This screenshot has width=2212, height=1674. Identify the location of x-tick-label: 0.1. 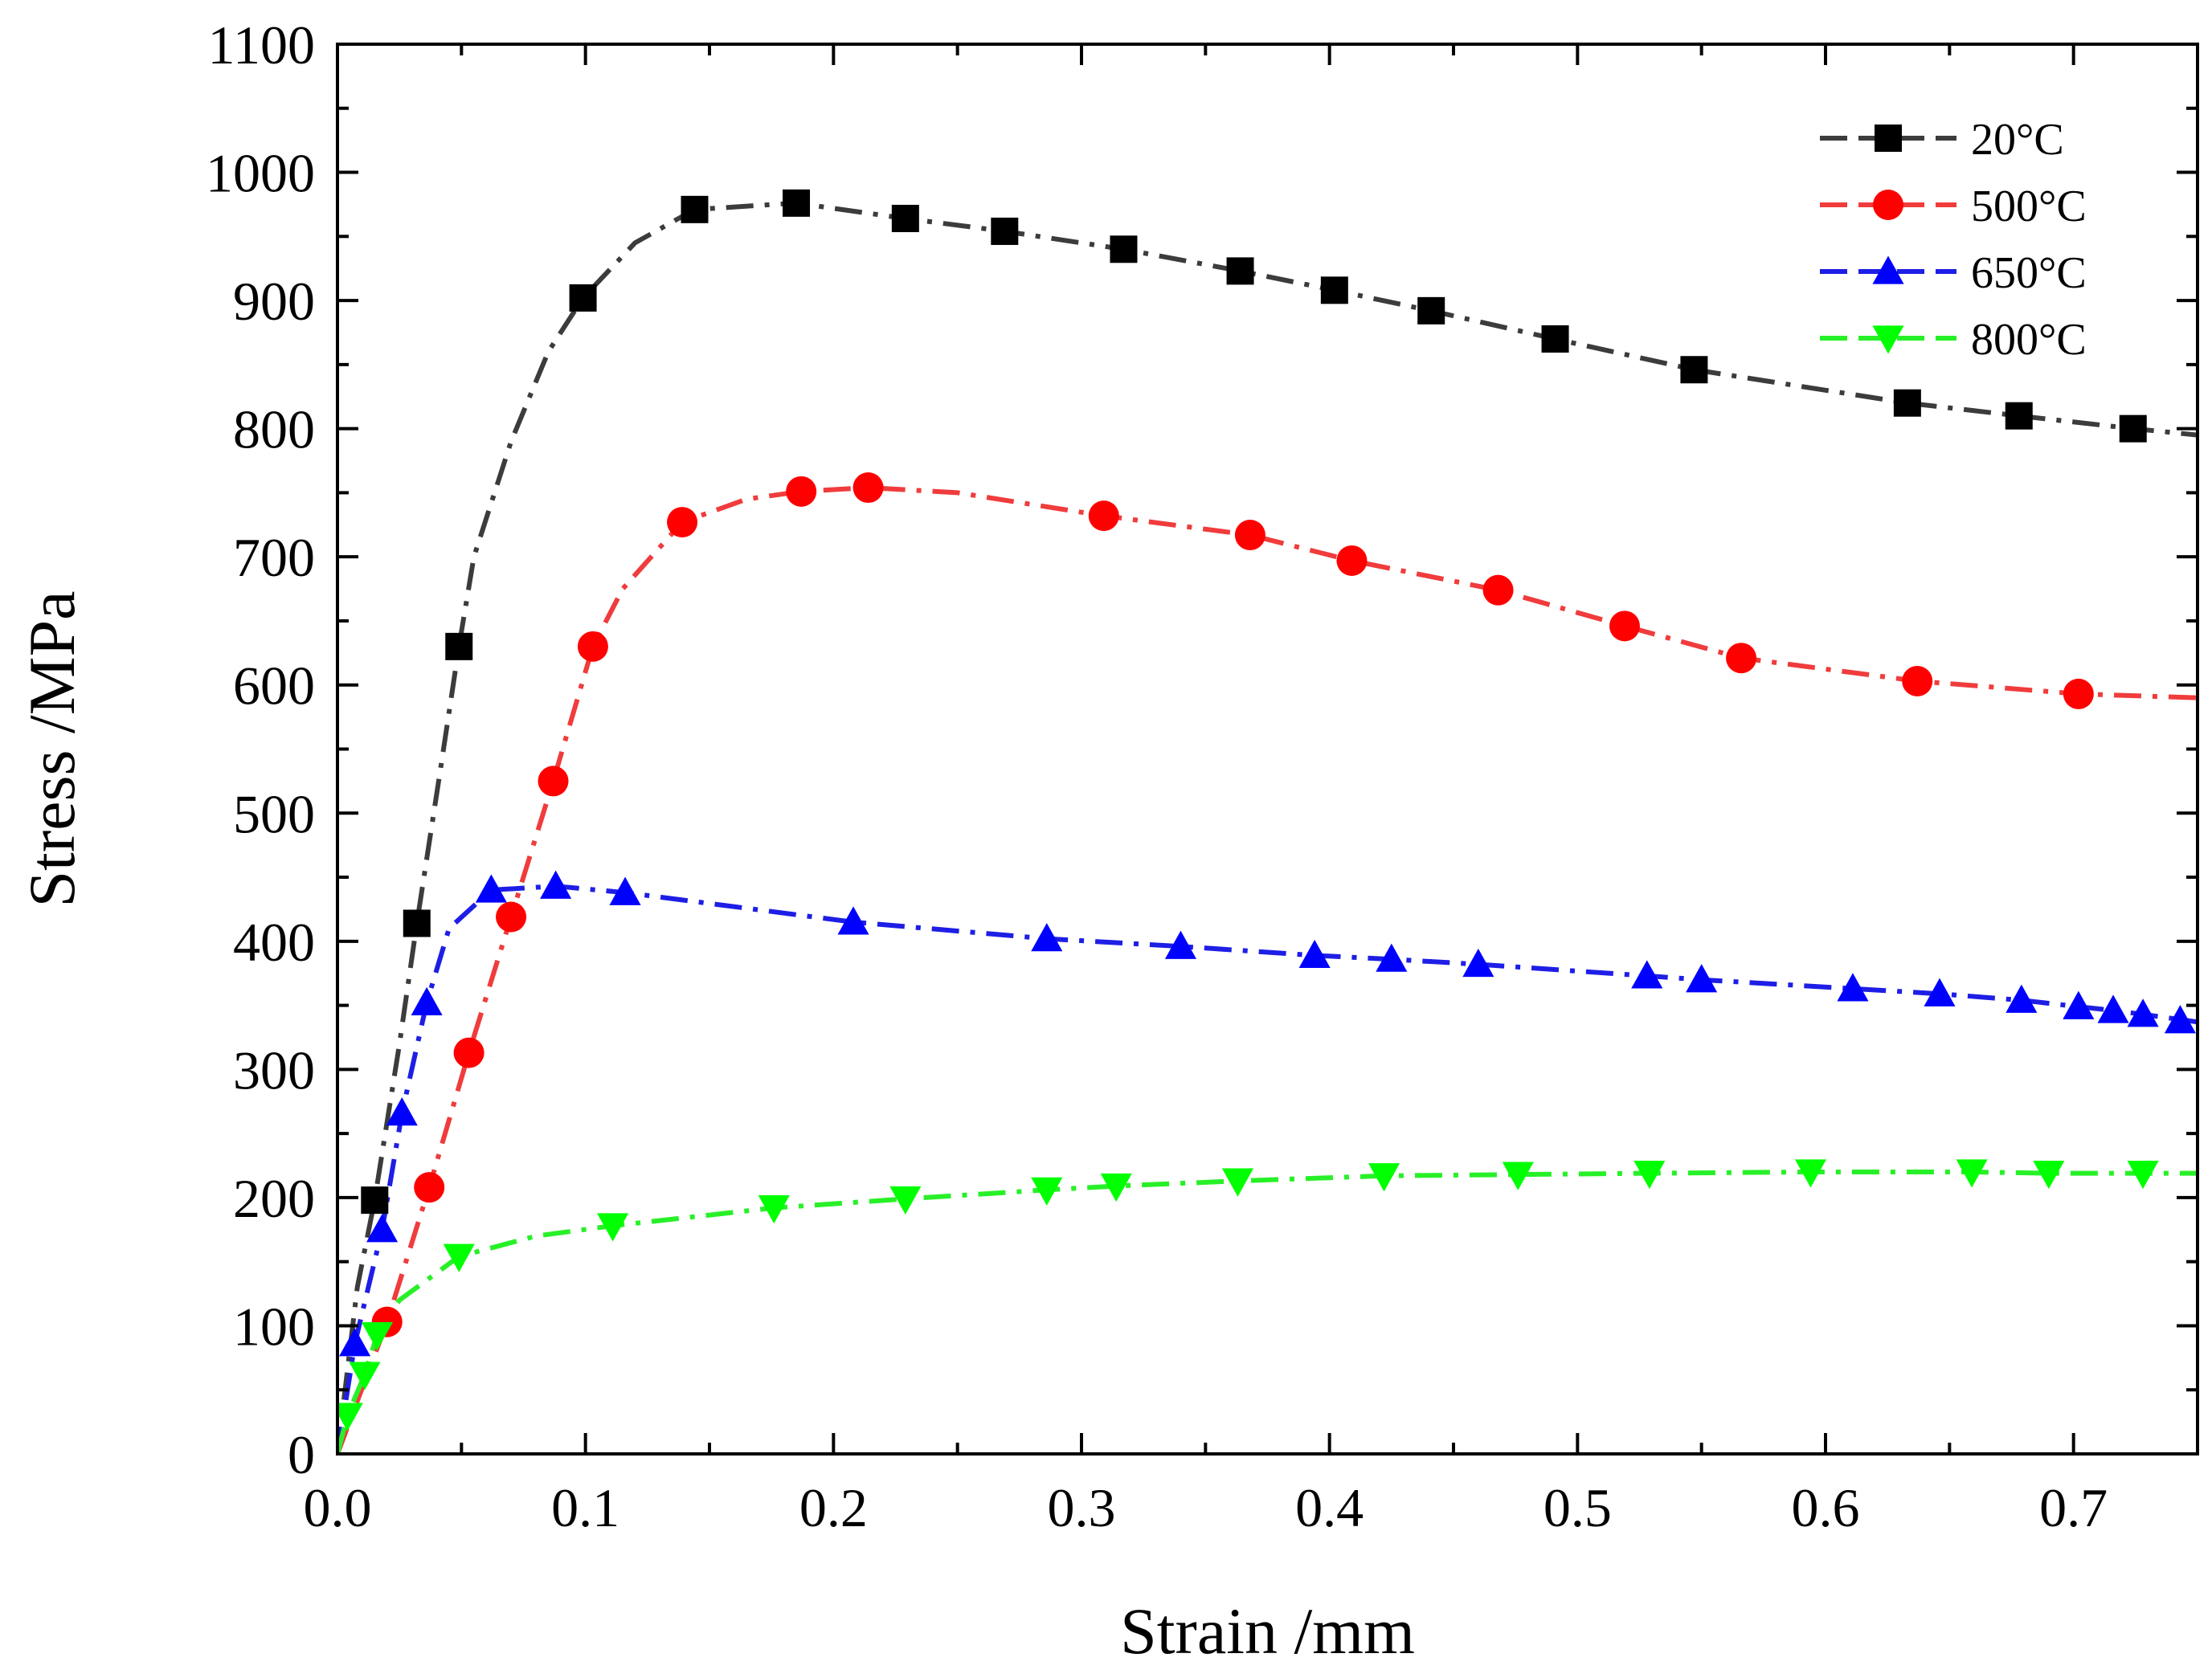
(585, 1507).